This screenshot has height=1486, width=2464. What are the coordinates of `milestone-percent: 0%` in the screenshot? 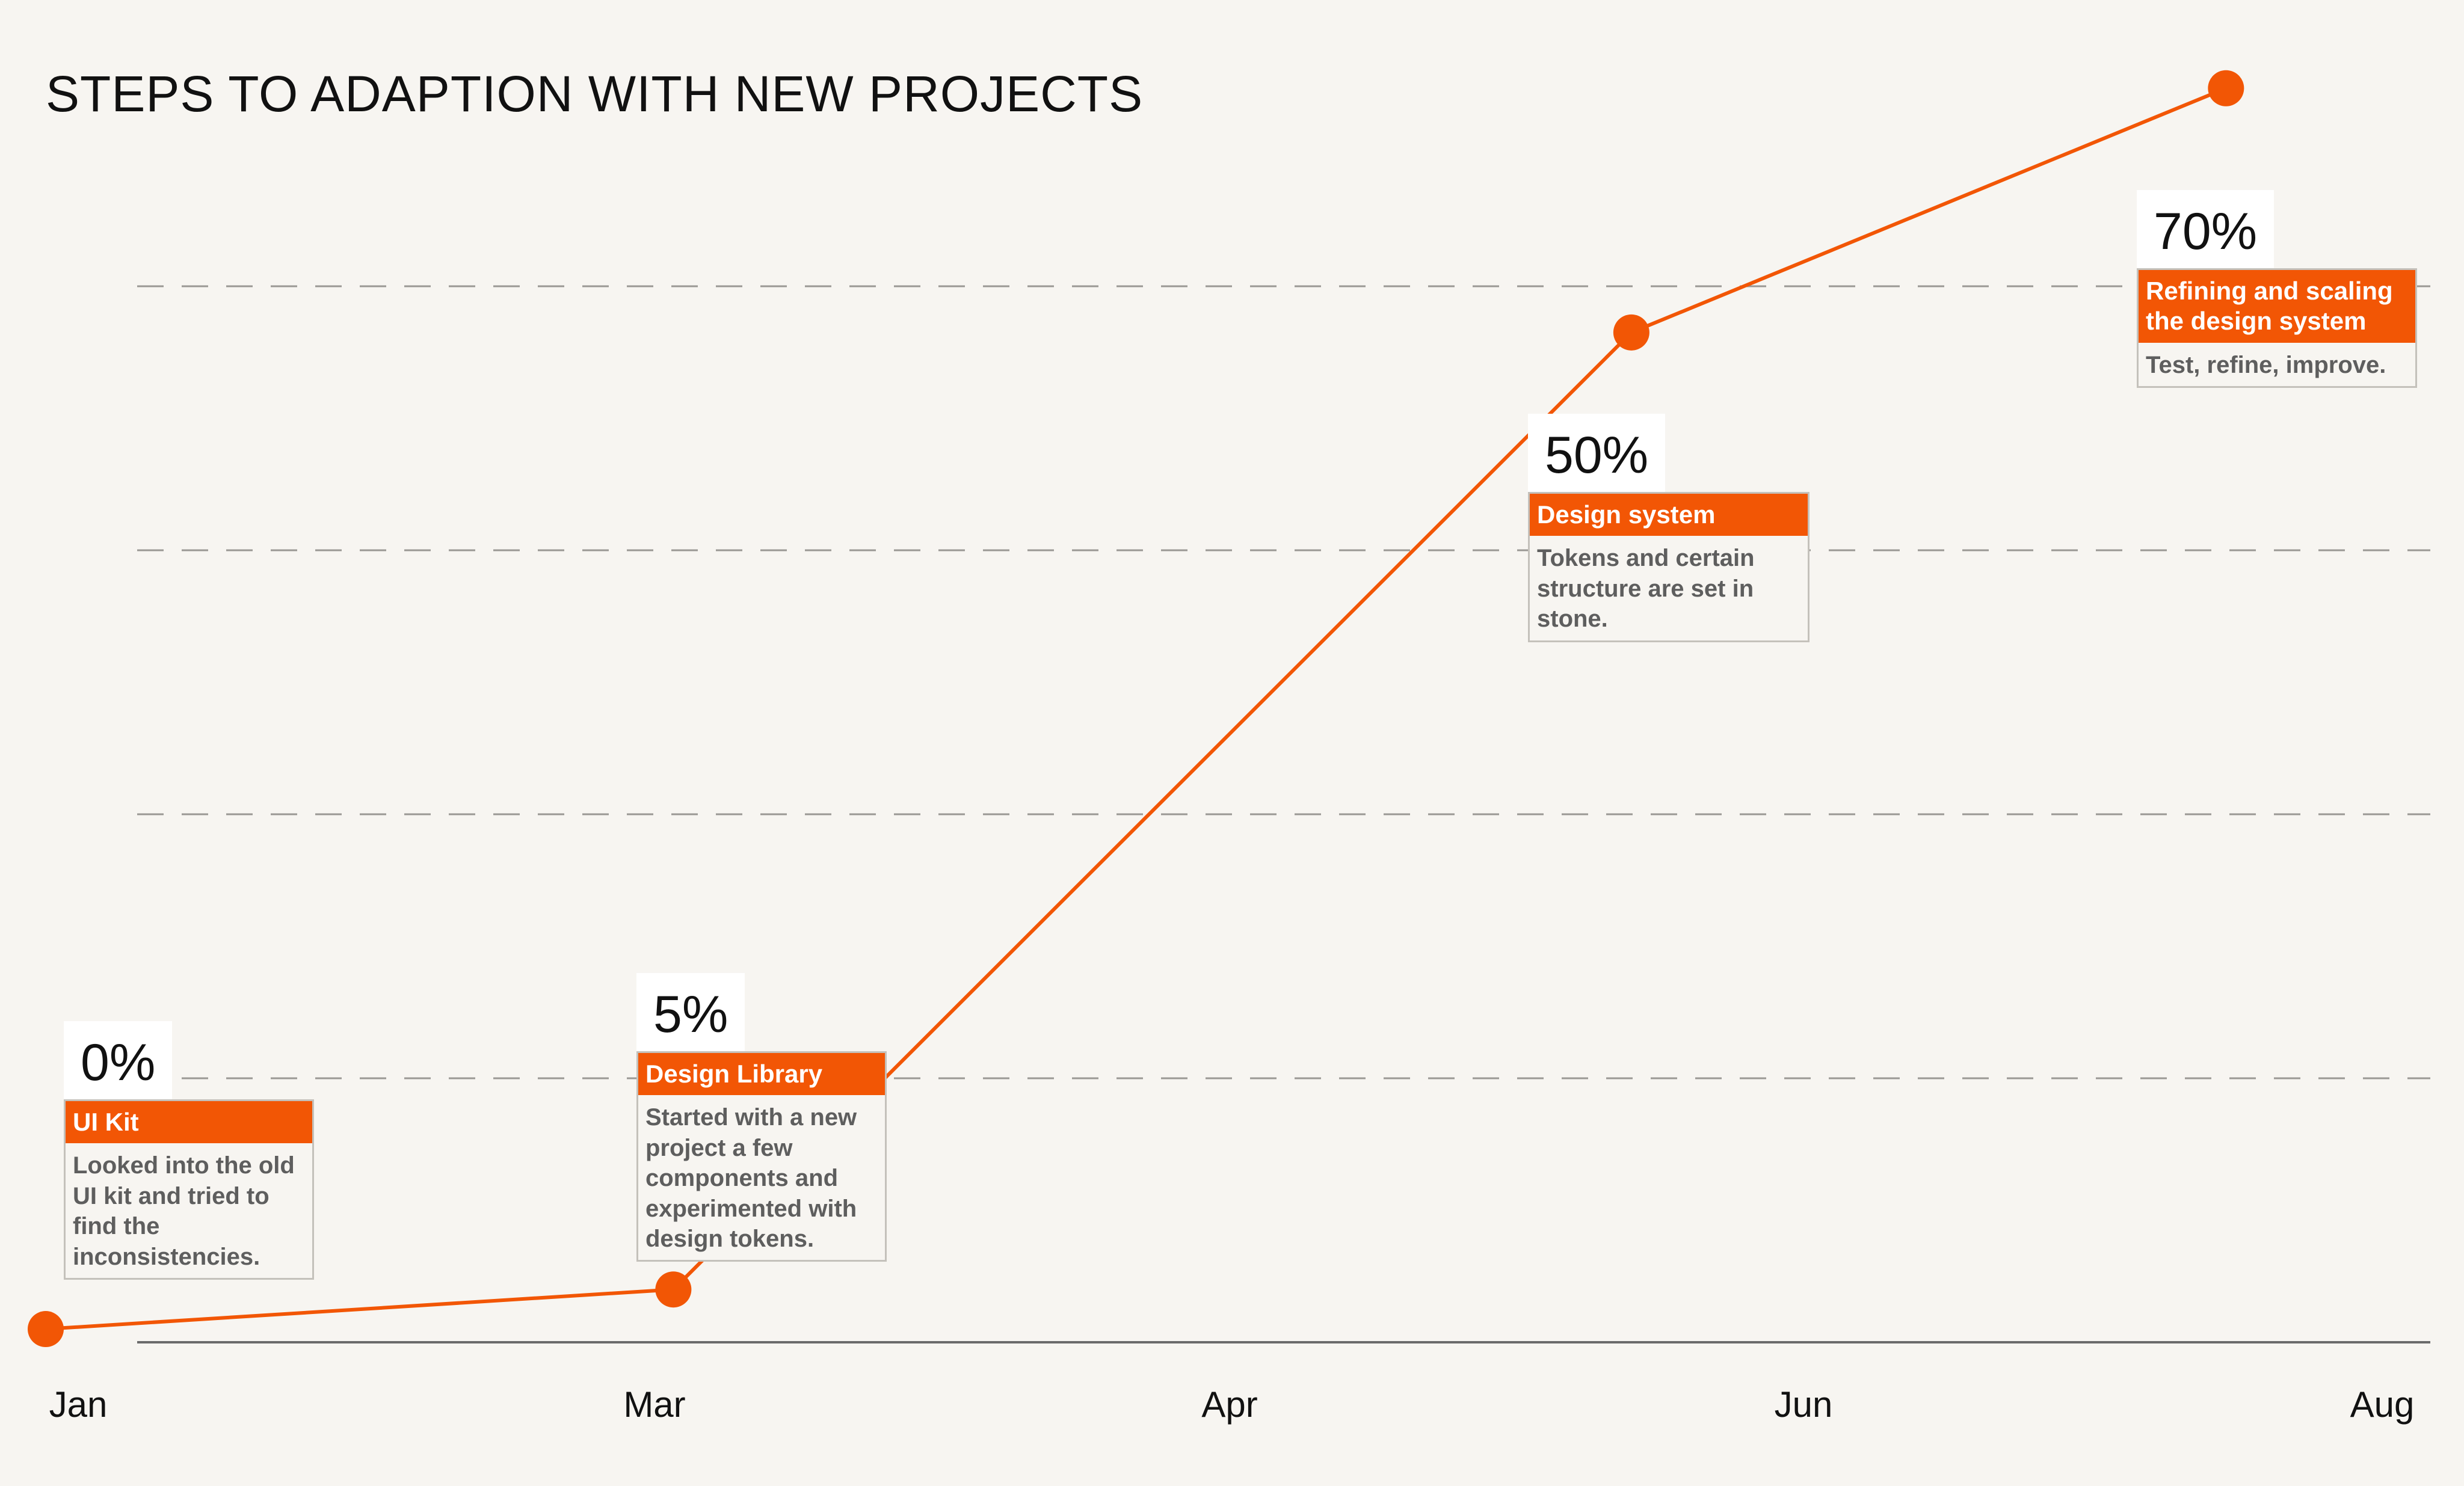 It's located at (119, 1060).